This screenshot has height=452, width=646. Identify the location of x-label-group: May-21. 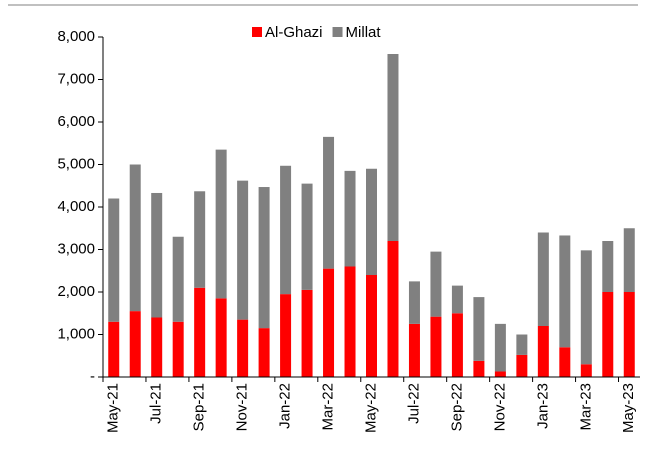
(113, 408).